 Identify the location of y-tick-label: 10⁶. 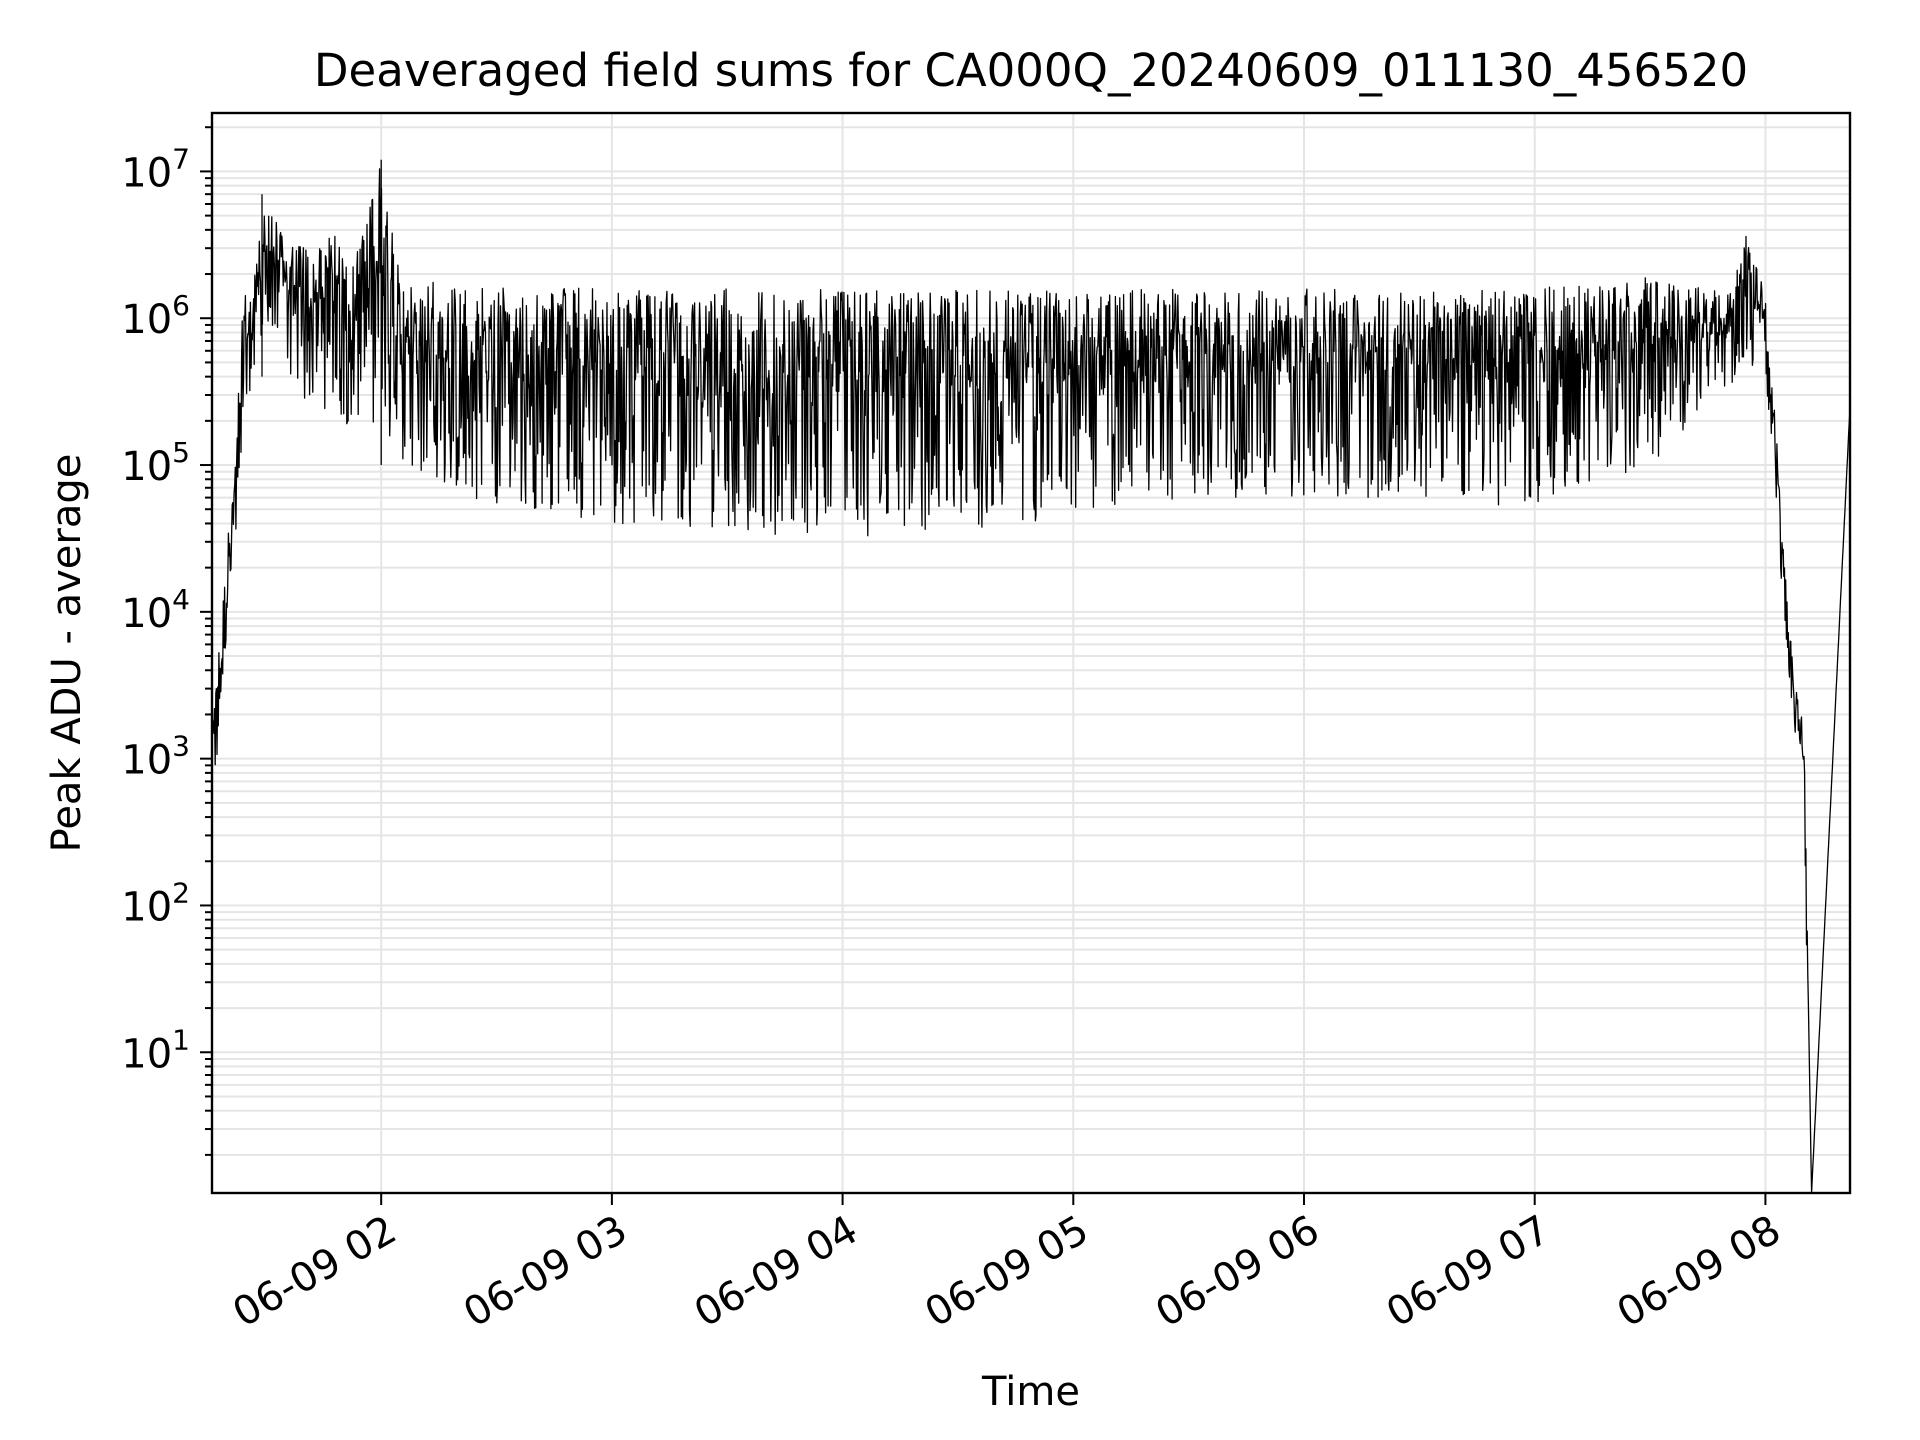
(155, 316).